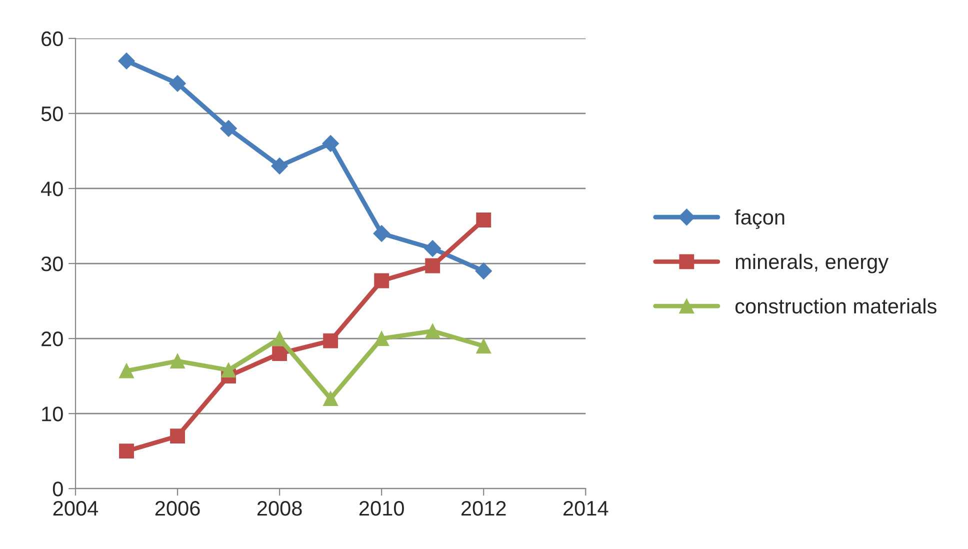 Image resolution: width=968 pixels, height=549 pixels. Describe the element at coordinates (812, 264) in the screenshot. I see `legend-label: minerals, energy` at that location.